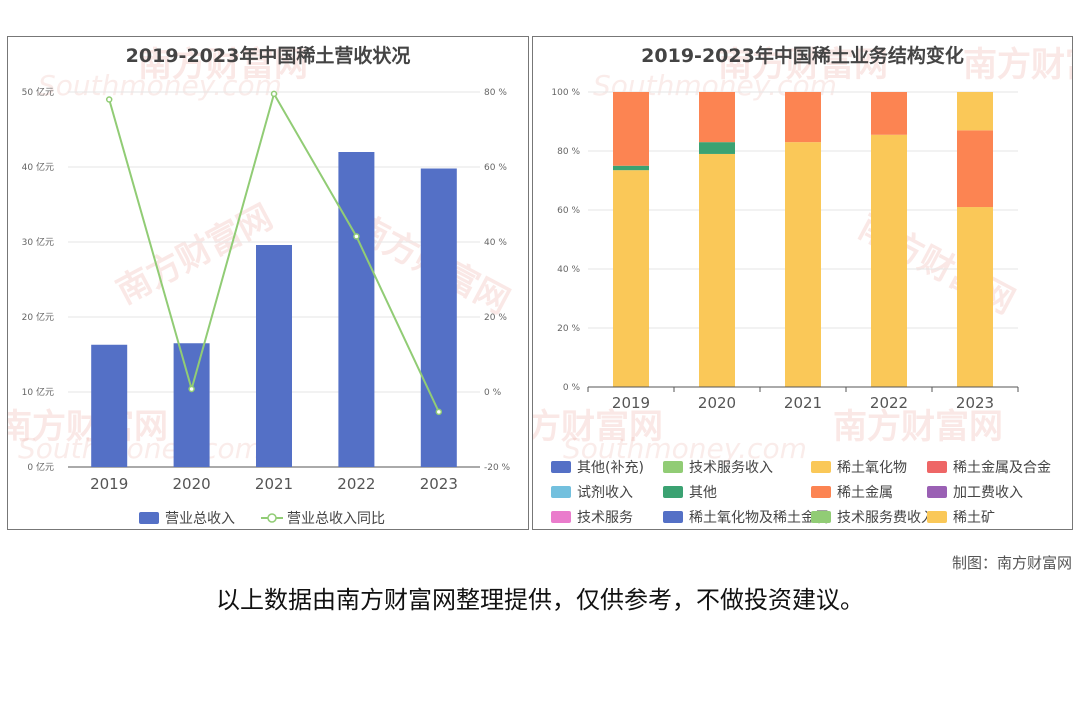 Image resolution: width=1080 pixels, height=720 pixels. What do you see at coordinates (610, 468) in the screenshot?
I see `legend-label: 其他(补充)` at bounding box center [610, 468].